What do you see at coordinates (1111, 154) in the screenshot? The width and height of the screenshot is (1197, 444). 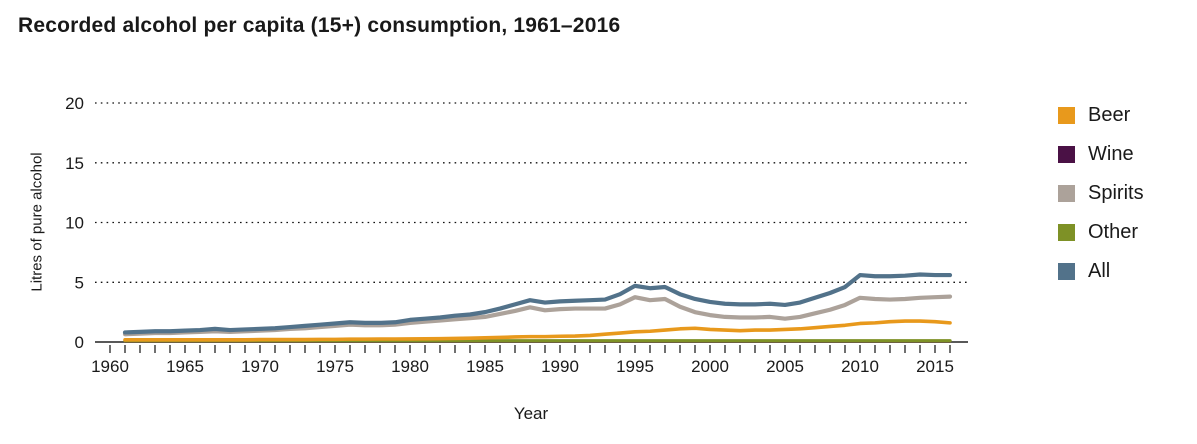 I see `legend-label-wine: Wine` at bounding box center [1111, 154].